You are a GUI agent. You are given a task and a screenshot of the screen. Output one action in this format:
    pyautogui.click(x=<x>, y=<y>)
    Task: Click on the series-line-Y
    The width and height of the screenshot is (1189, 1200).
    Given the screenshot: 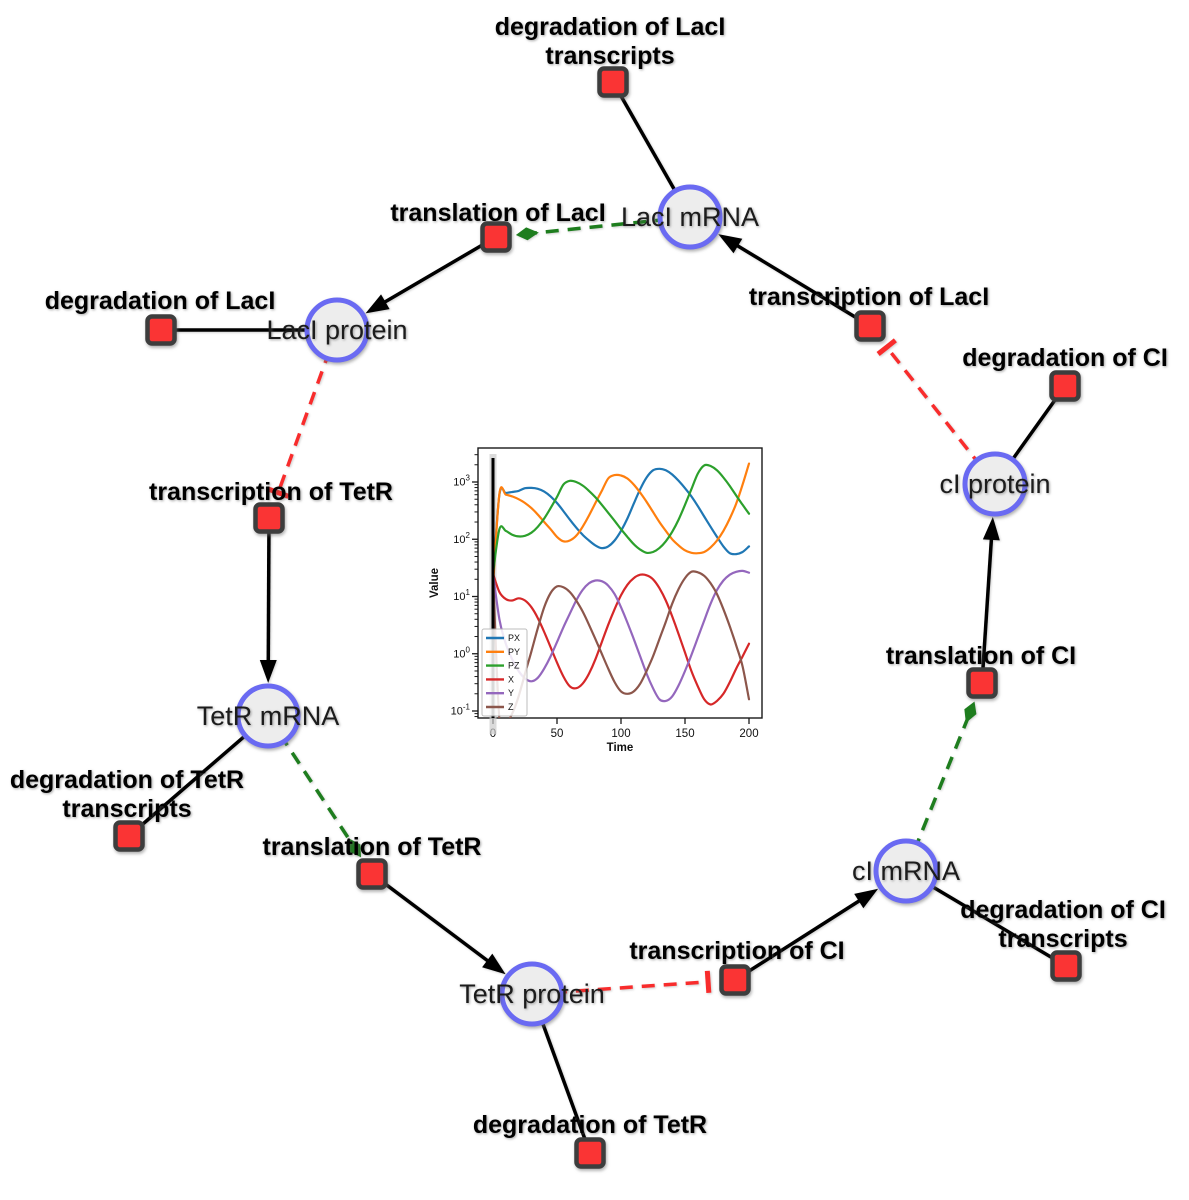 What is the action you would take?
    pyautogui.click(x=621, y=636)
    